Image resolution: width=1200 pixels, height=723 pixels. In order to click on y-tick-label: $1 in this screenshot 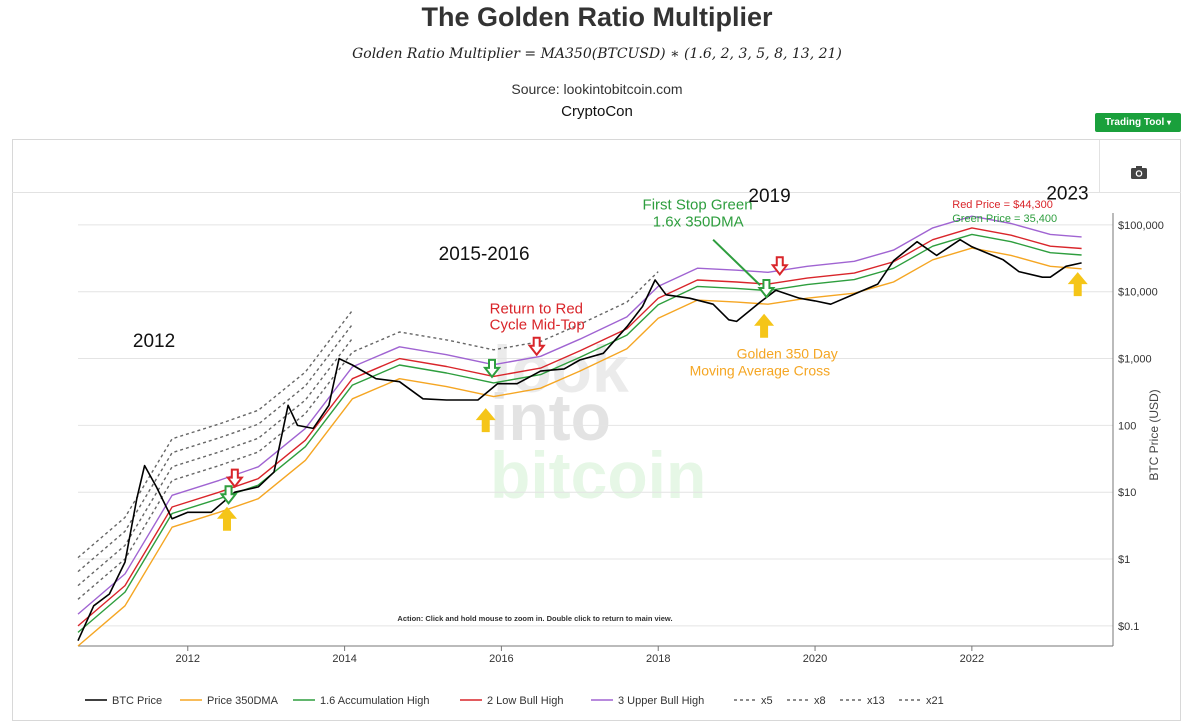, I will do `click(1124, 560)`.